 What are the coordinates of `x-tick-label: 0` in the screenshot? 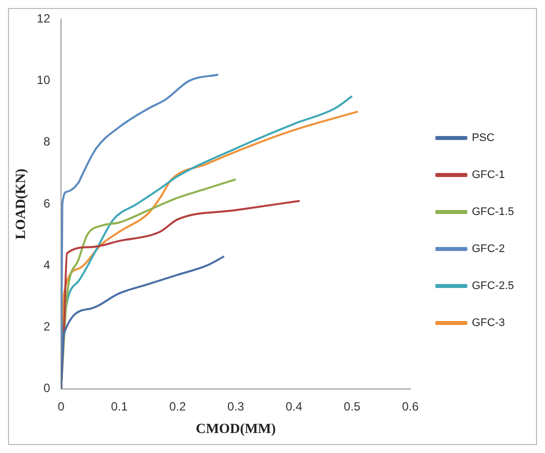 It's located at (61, 406).